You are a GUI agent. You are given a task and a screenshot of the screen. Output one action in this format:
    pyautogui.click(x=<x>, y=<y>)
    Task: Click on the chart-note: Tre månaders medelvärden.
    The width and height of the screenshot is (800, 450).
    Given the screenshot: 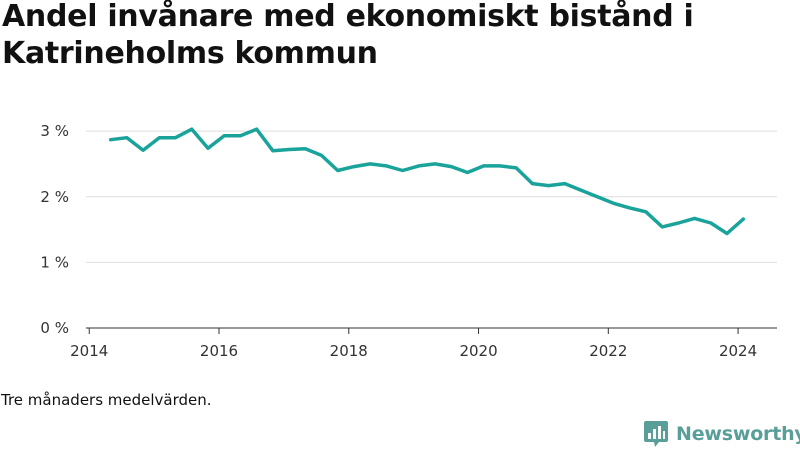 What is the action you would take?
    pyautogui.click(x=106, y=400)
    